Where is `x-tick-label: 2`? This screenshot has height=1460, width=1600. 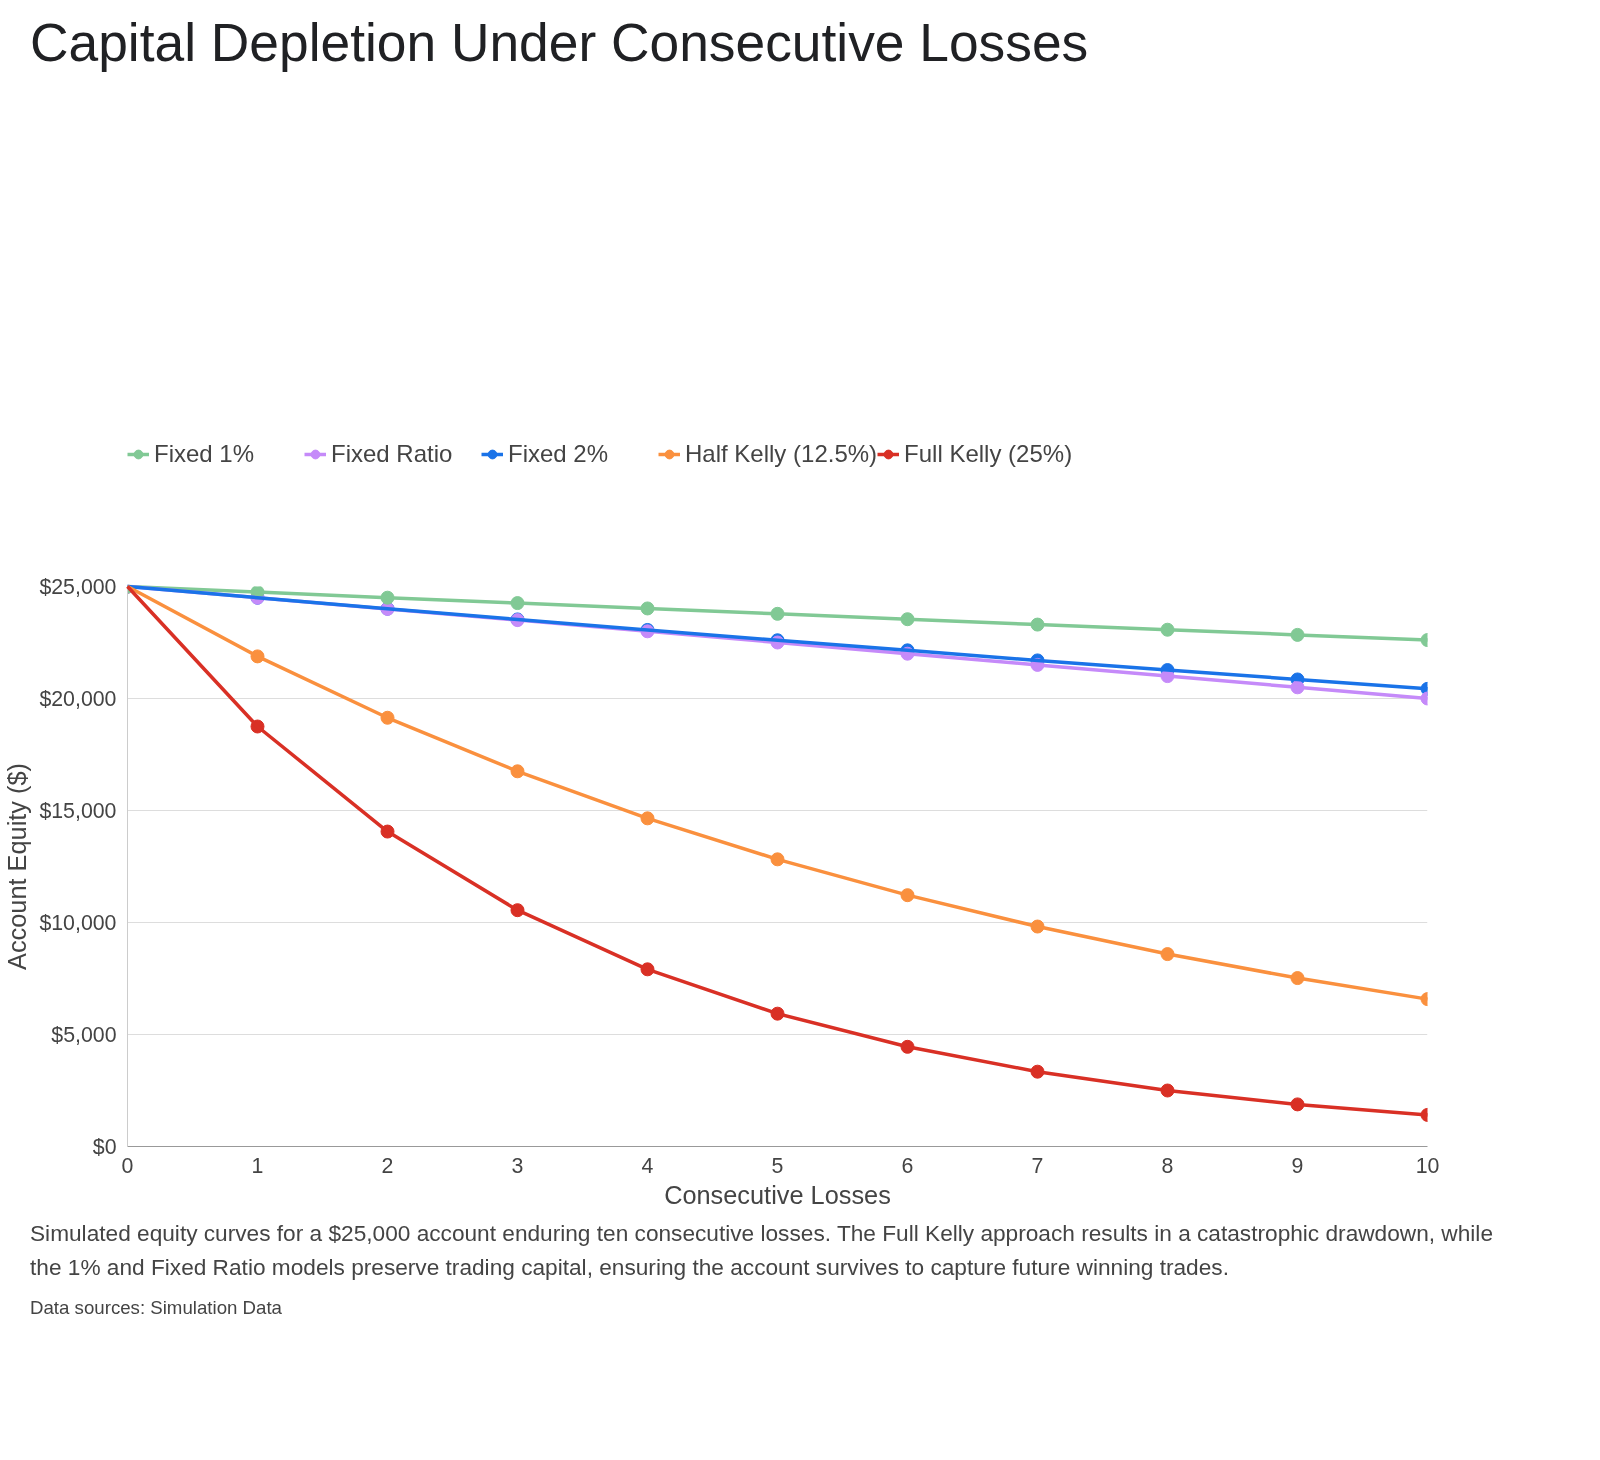 x-tick-label: 2 is located at coordinates (387, 1165).